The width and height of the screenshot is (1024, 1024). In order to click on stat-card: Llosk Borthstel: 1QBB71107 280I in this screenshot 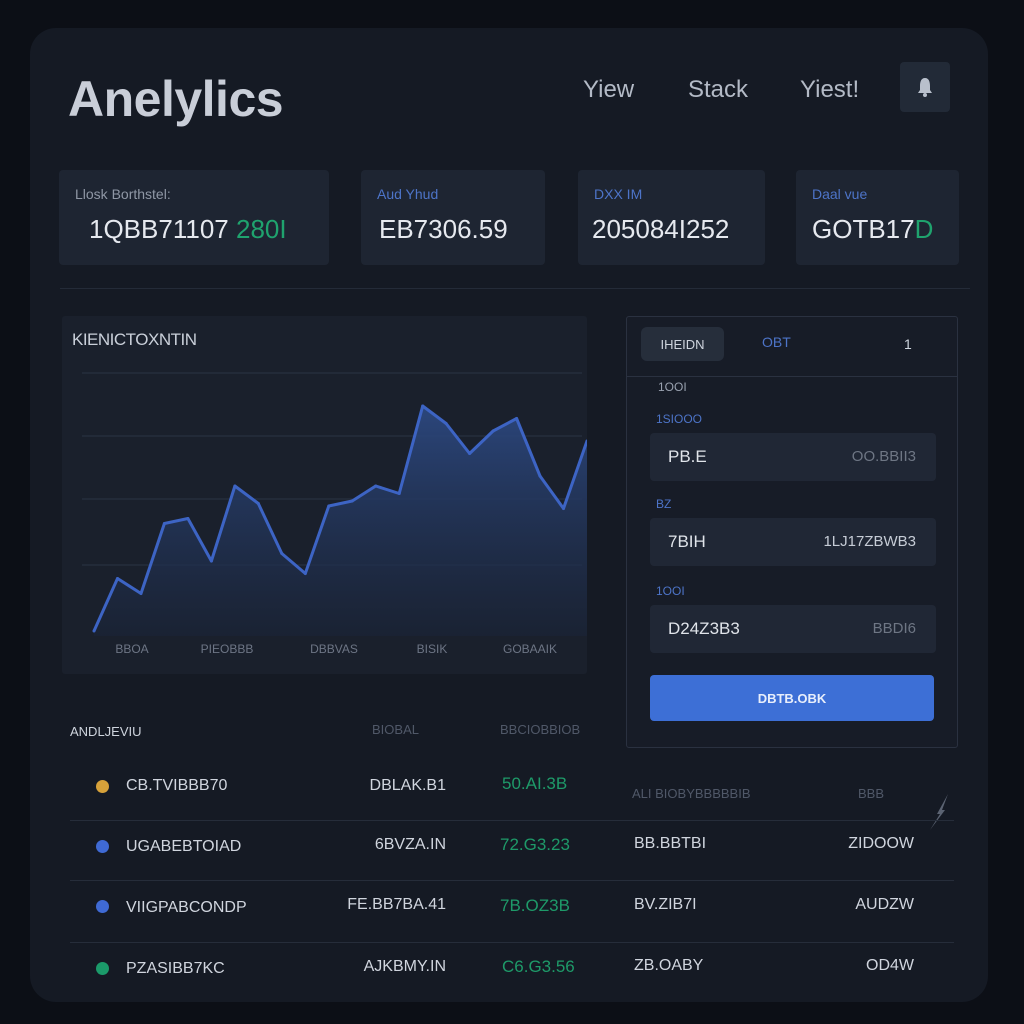, I will do `click(194, 217)`.